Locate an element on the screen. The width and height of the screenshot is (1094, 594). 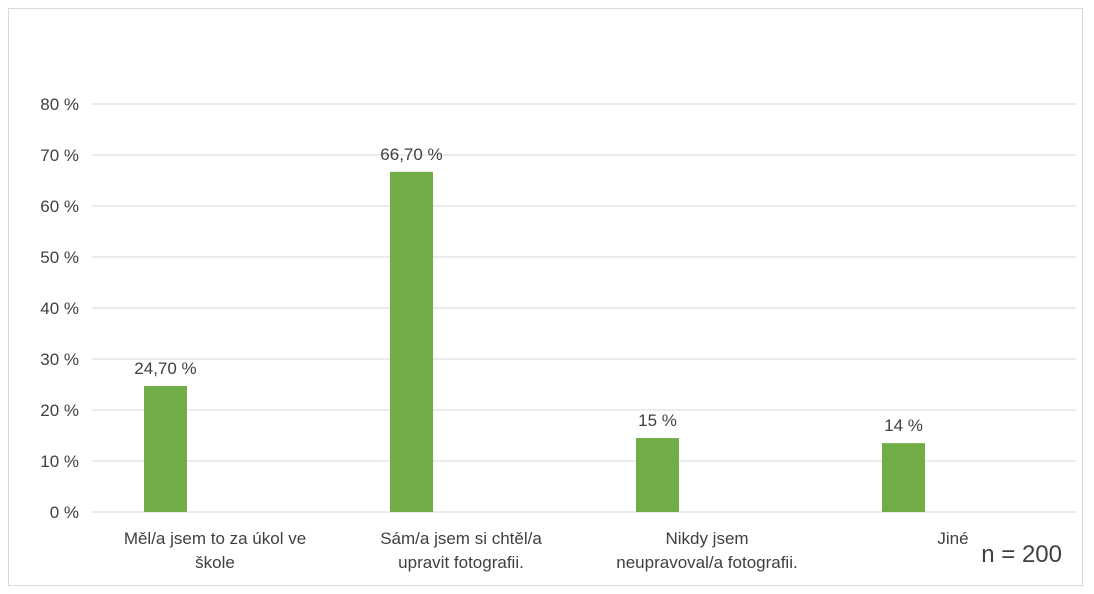
sample-size-annotation: n = 200 is located at coordinates (1021, 554).